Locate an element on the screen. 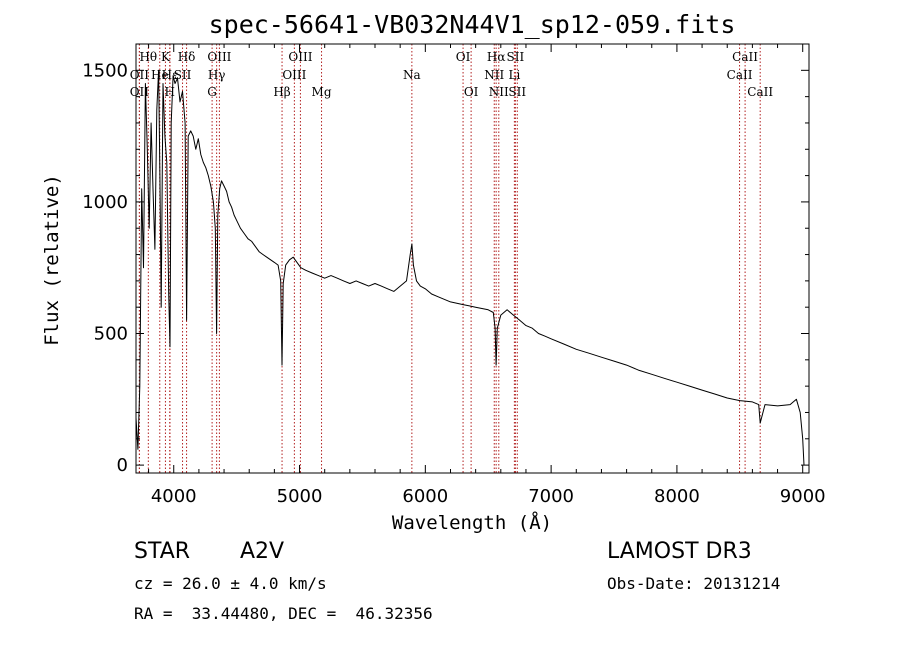 This screenshot has width=900, height=649. spectral-line-label: He is located at coordinates (160, 75).